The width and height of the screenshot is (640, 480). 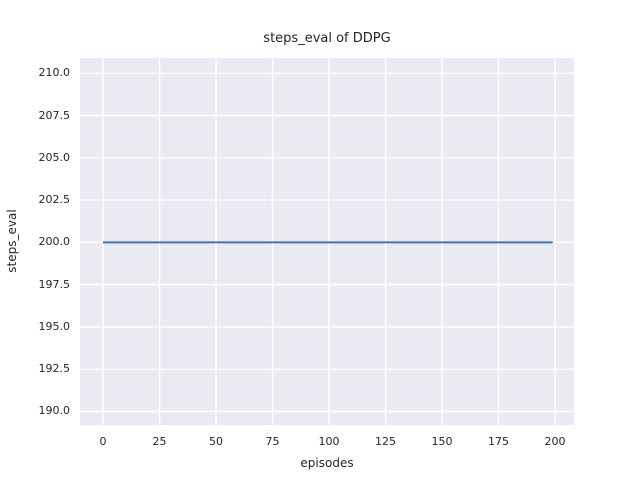 I want to click on y-tick-label: 210.0, so click(x=54, y=73).